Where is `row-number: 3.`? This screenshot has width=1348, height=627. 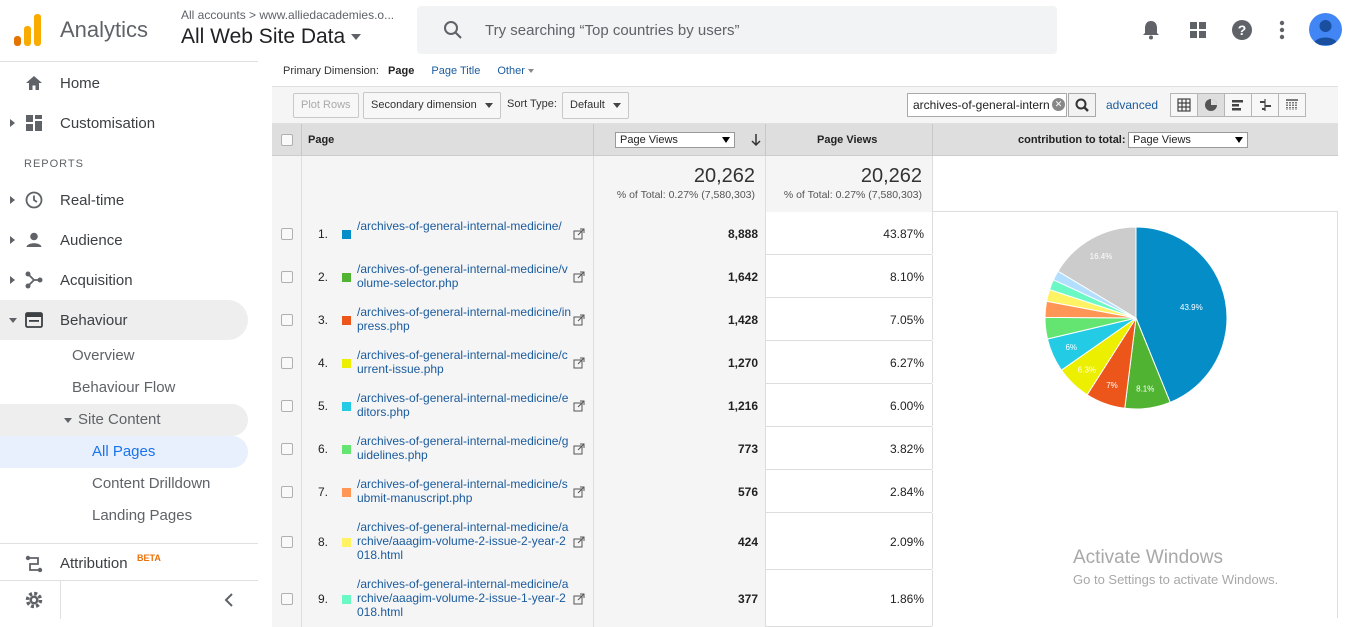 row-number: 3. is located at coordinates (322, 320).